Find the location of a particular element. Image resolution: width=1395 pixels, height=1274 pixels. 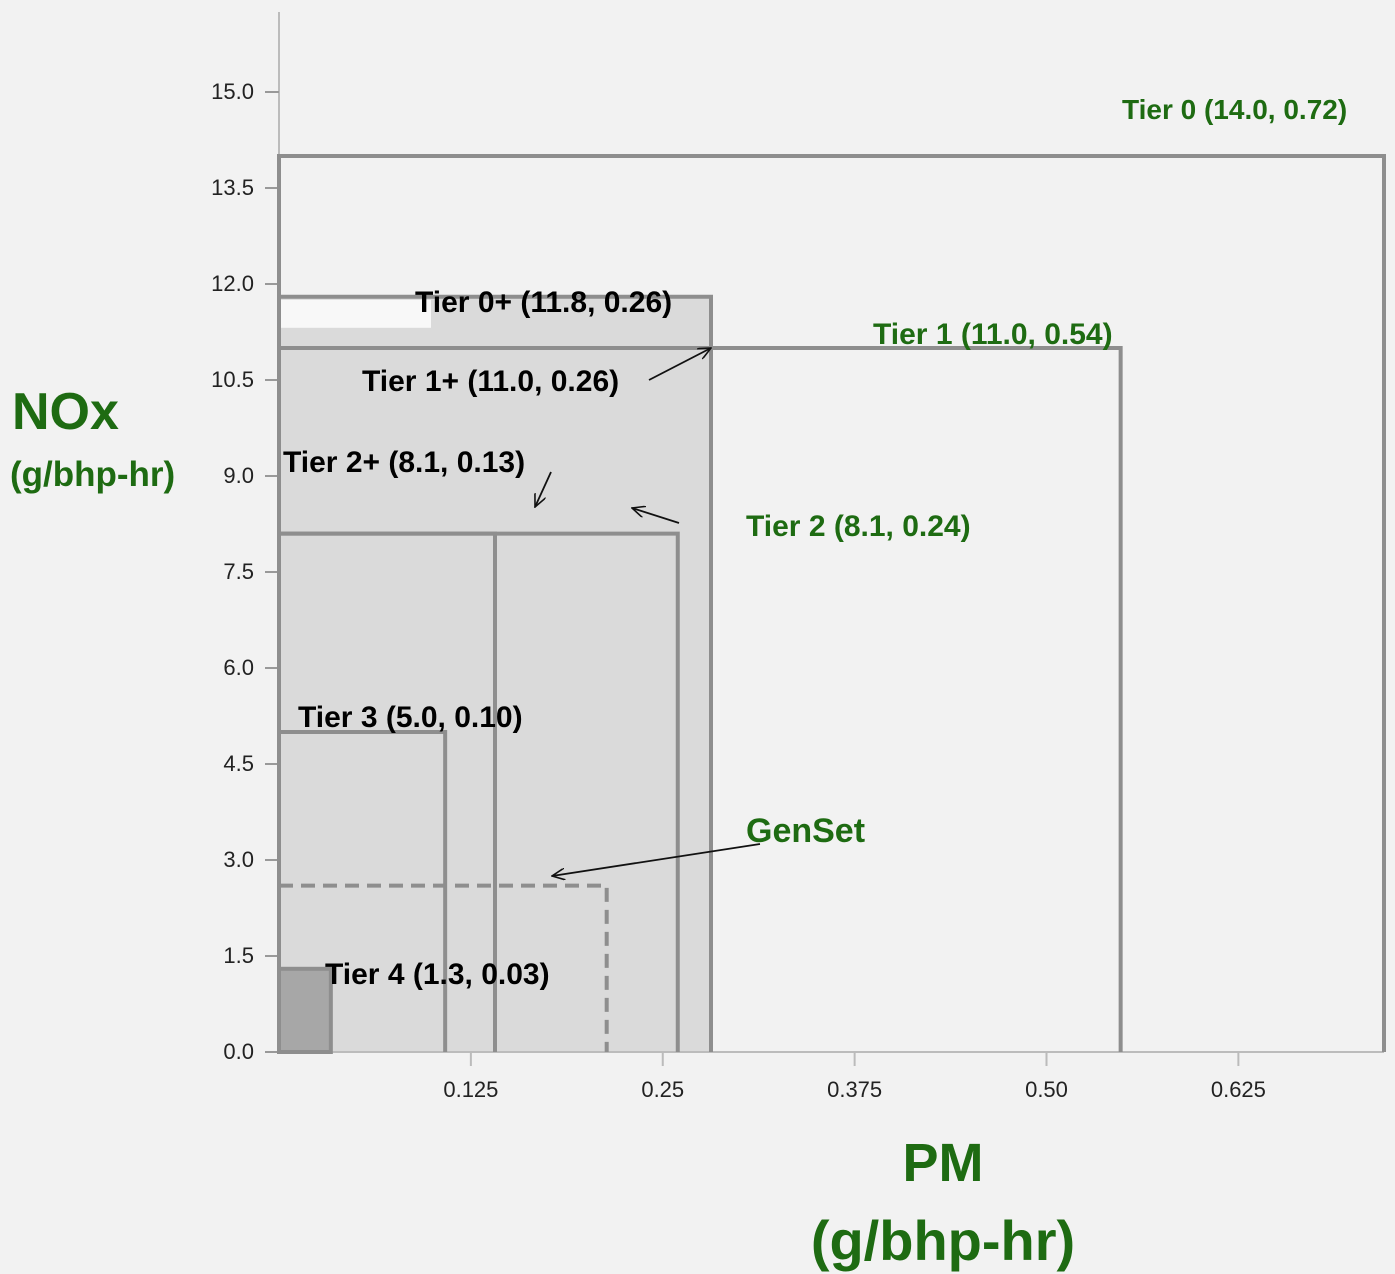

y-tick-label: 10.5 is located at coordinates (232, 379).